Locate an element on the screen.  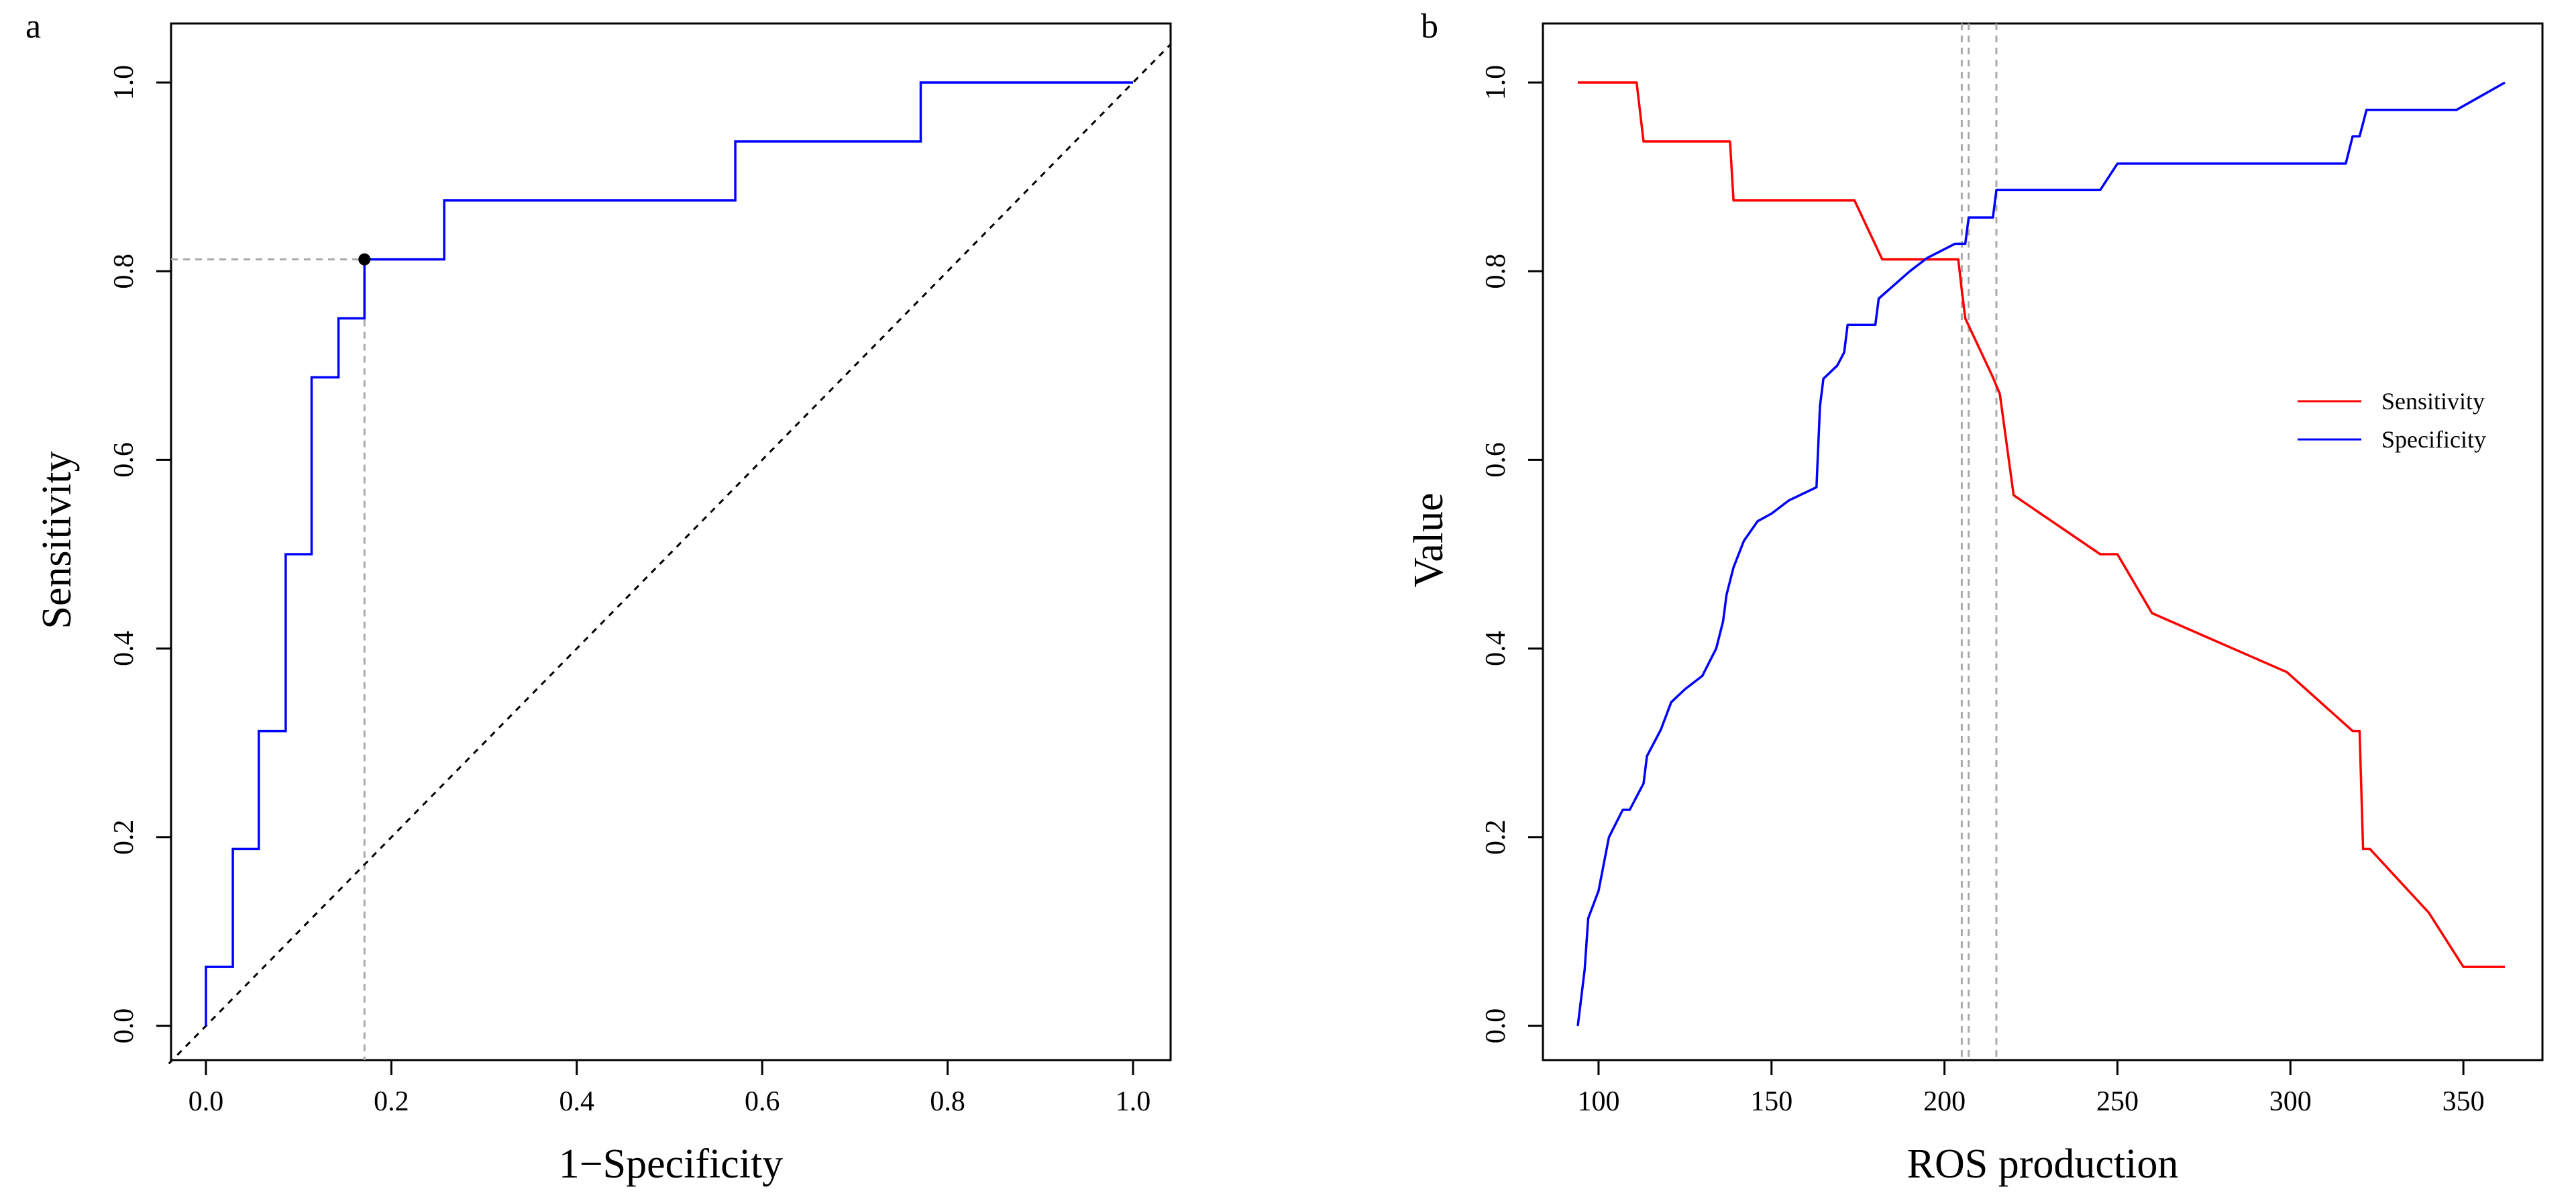
x-tick-label: 0.6 is located at coordinates (762, 1101).